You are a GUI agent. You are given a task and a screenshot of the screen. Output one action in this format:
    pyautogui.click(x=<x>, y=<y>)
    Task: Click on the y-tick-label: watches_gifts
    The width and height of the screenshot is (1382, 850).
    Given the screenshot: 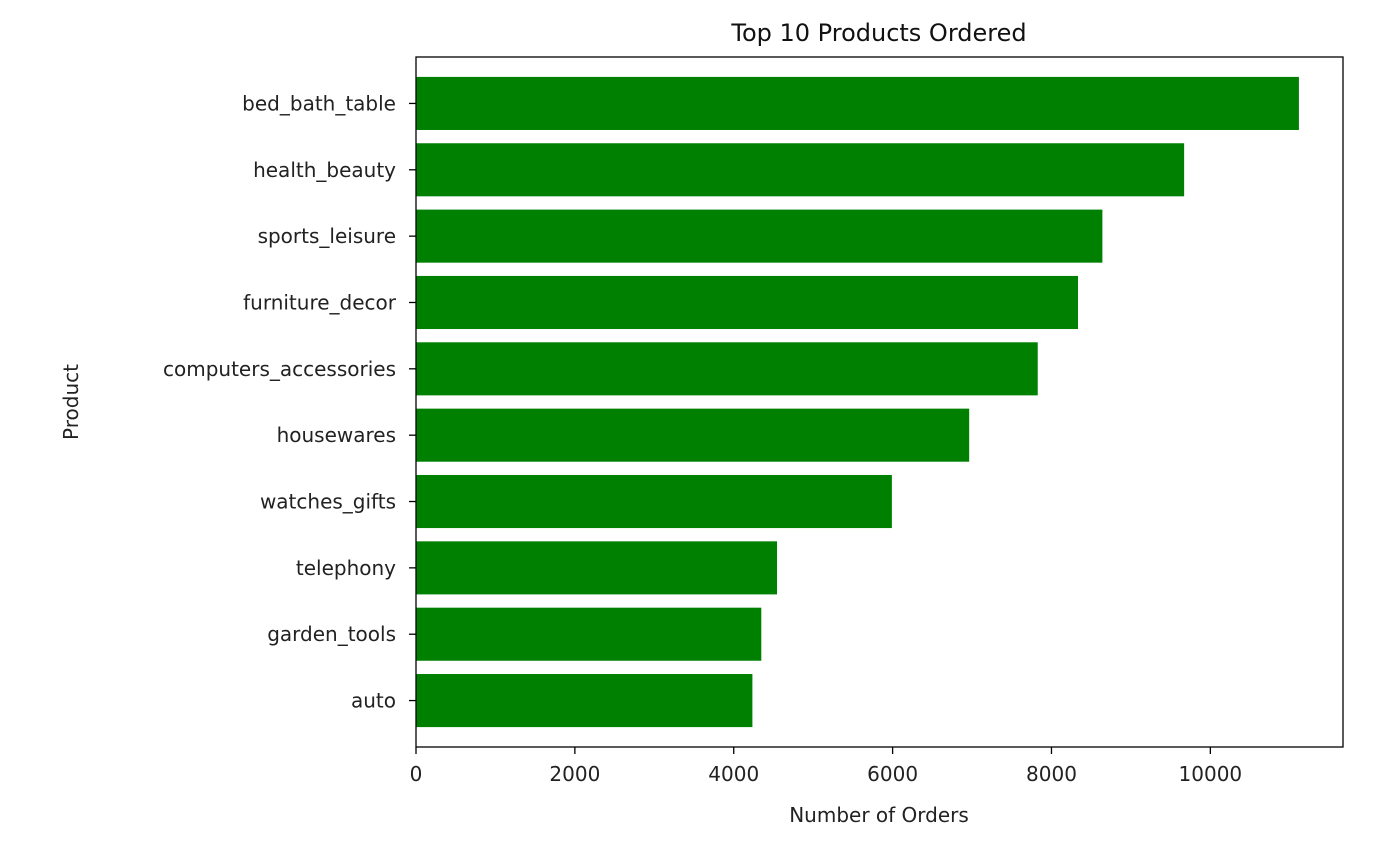 What is the action you would take?
    pyautogui.click(x=328, y=502)
    